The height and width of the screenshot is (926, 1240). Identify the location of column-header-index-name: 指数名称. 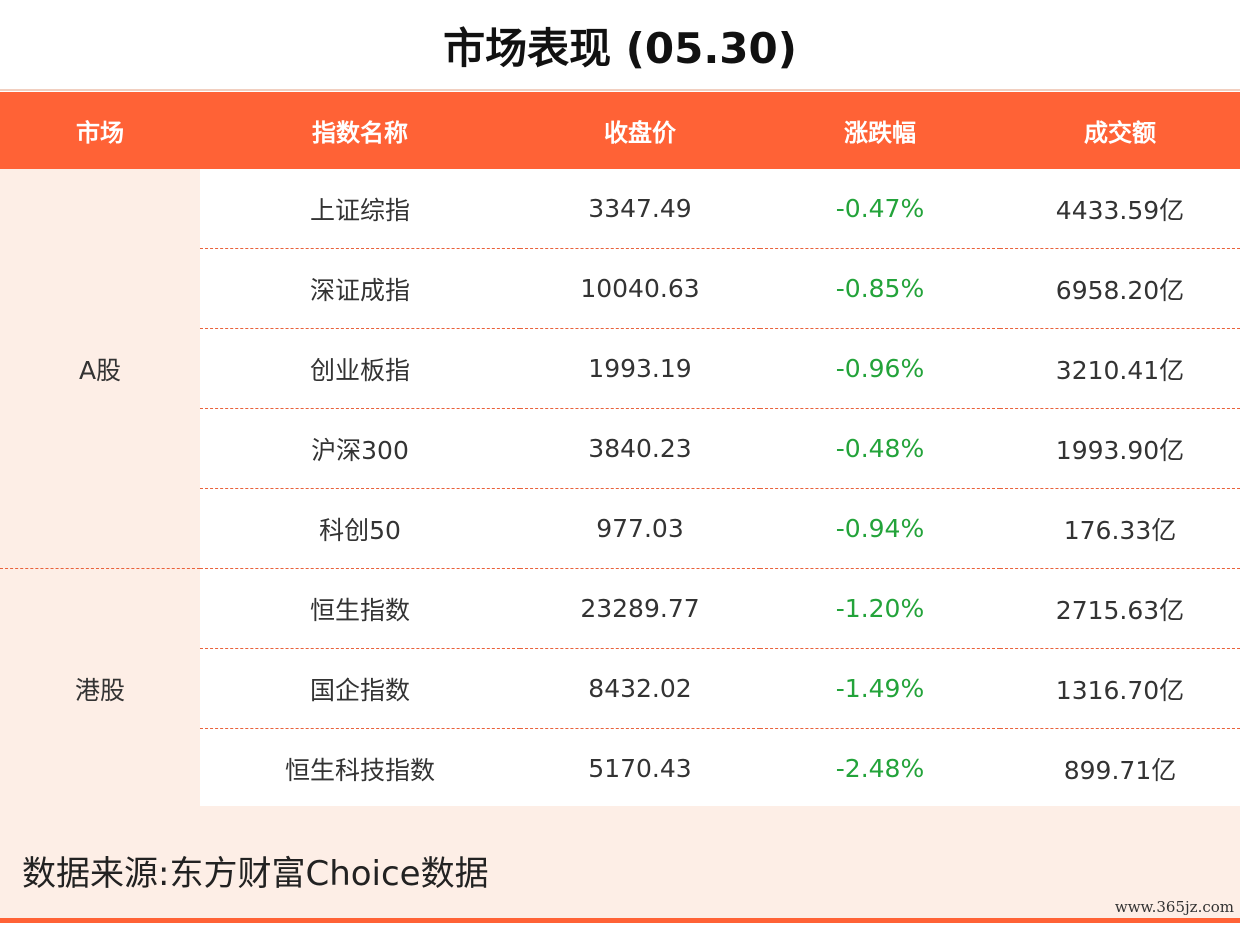
(360, 130).